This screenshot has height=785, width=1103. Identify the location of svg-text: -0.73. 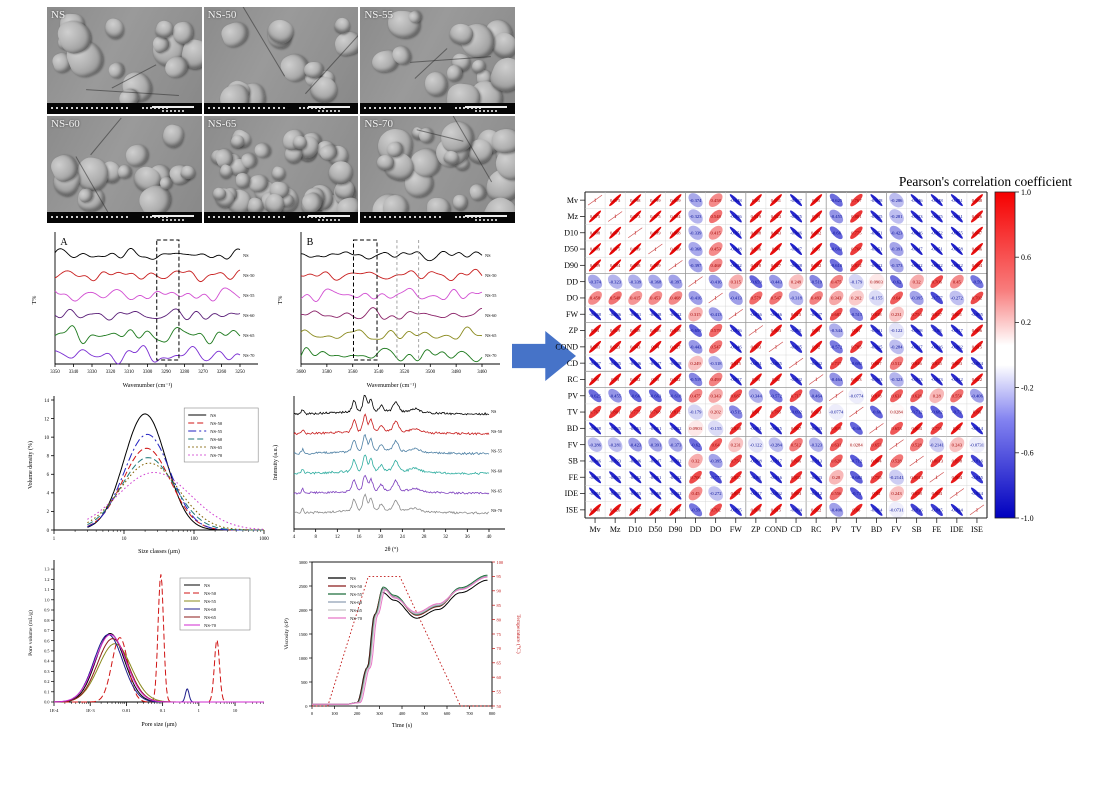
(857, 493).